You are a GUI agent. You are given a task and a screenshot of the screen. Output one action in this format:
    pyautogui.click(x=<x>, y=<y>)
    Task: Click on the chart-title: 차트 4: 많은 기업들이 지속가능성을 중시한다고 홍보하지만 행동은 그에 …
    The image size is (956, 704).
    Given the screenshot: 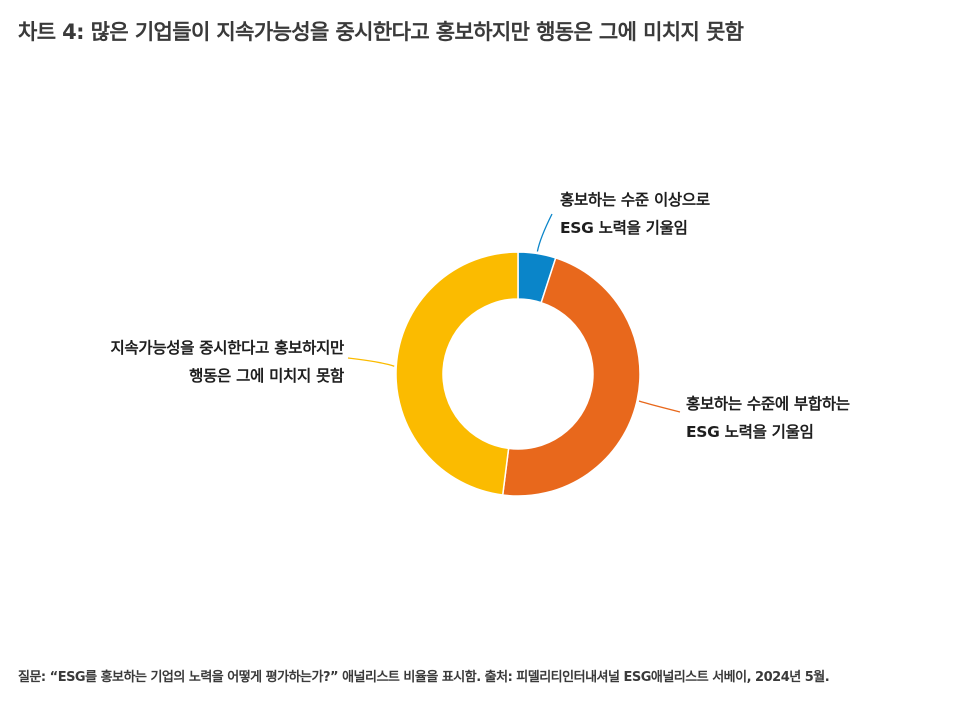 What is the action you would take?
    pyautogui.click(x=381, y=32)
    